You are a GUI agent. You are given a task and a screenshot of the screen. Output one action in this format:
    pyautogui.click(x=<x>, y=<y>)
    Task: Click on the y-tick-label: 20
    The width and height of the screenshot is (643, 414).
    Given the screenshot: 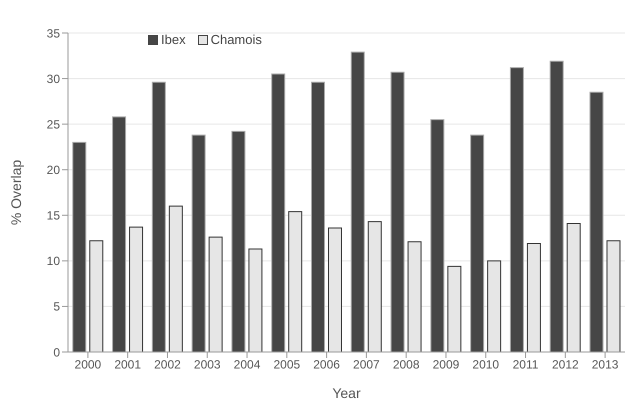 What is the action you would take?
    pyautogui.click(x=53, y=169)
    